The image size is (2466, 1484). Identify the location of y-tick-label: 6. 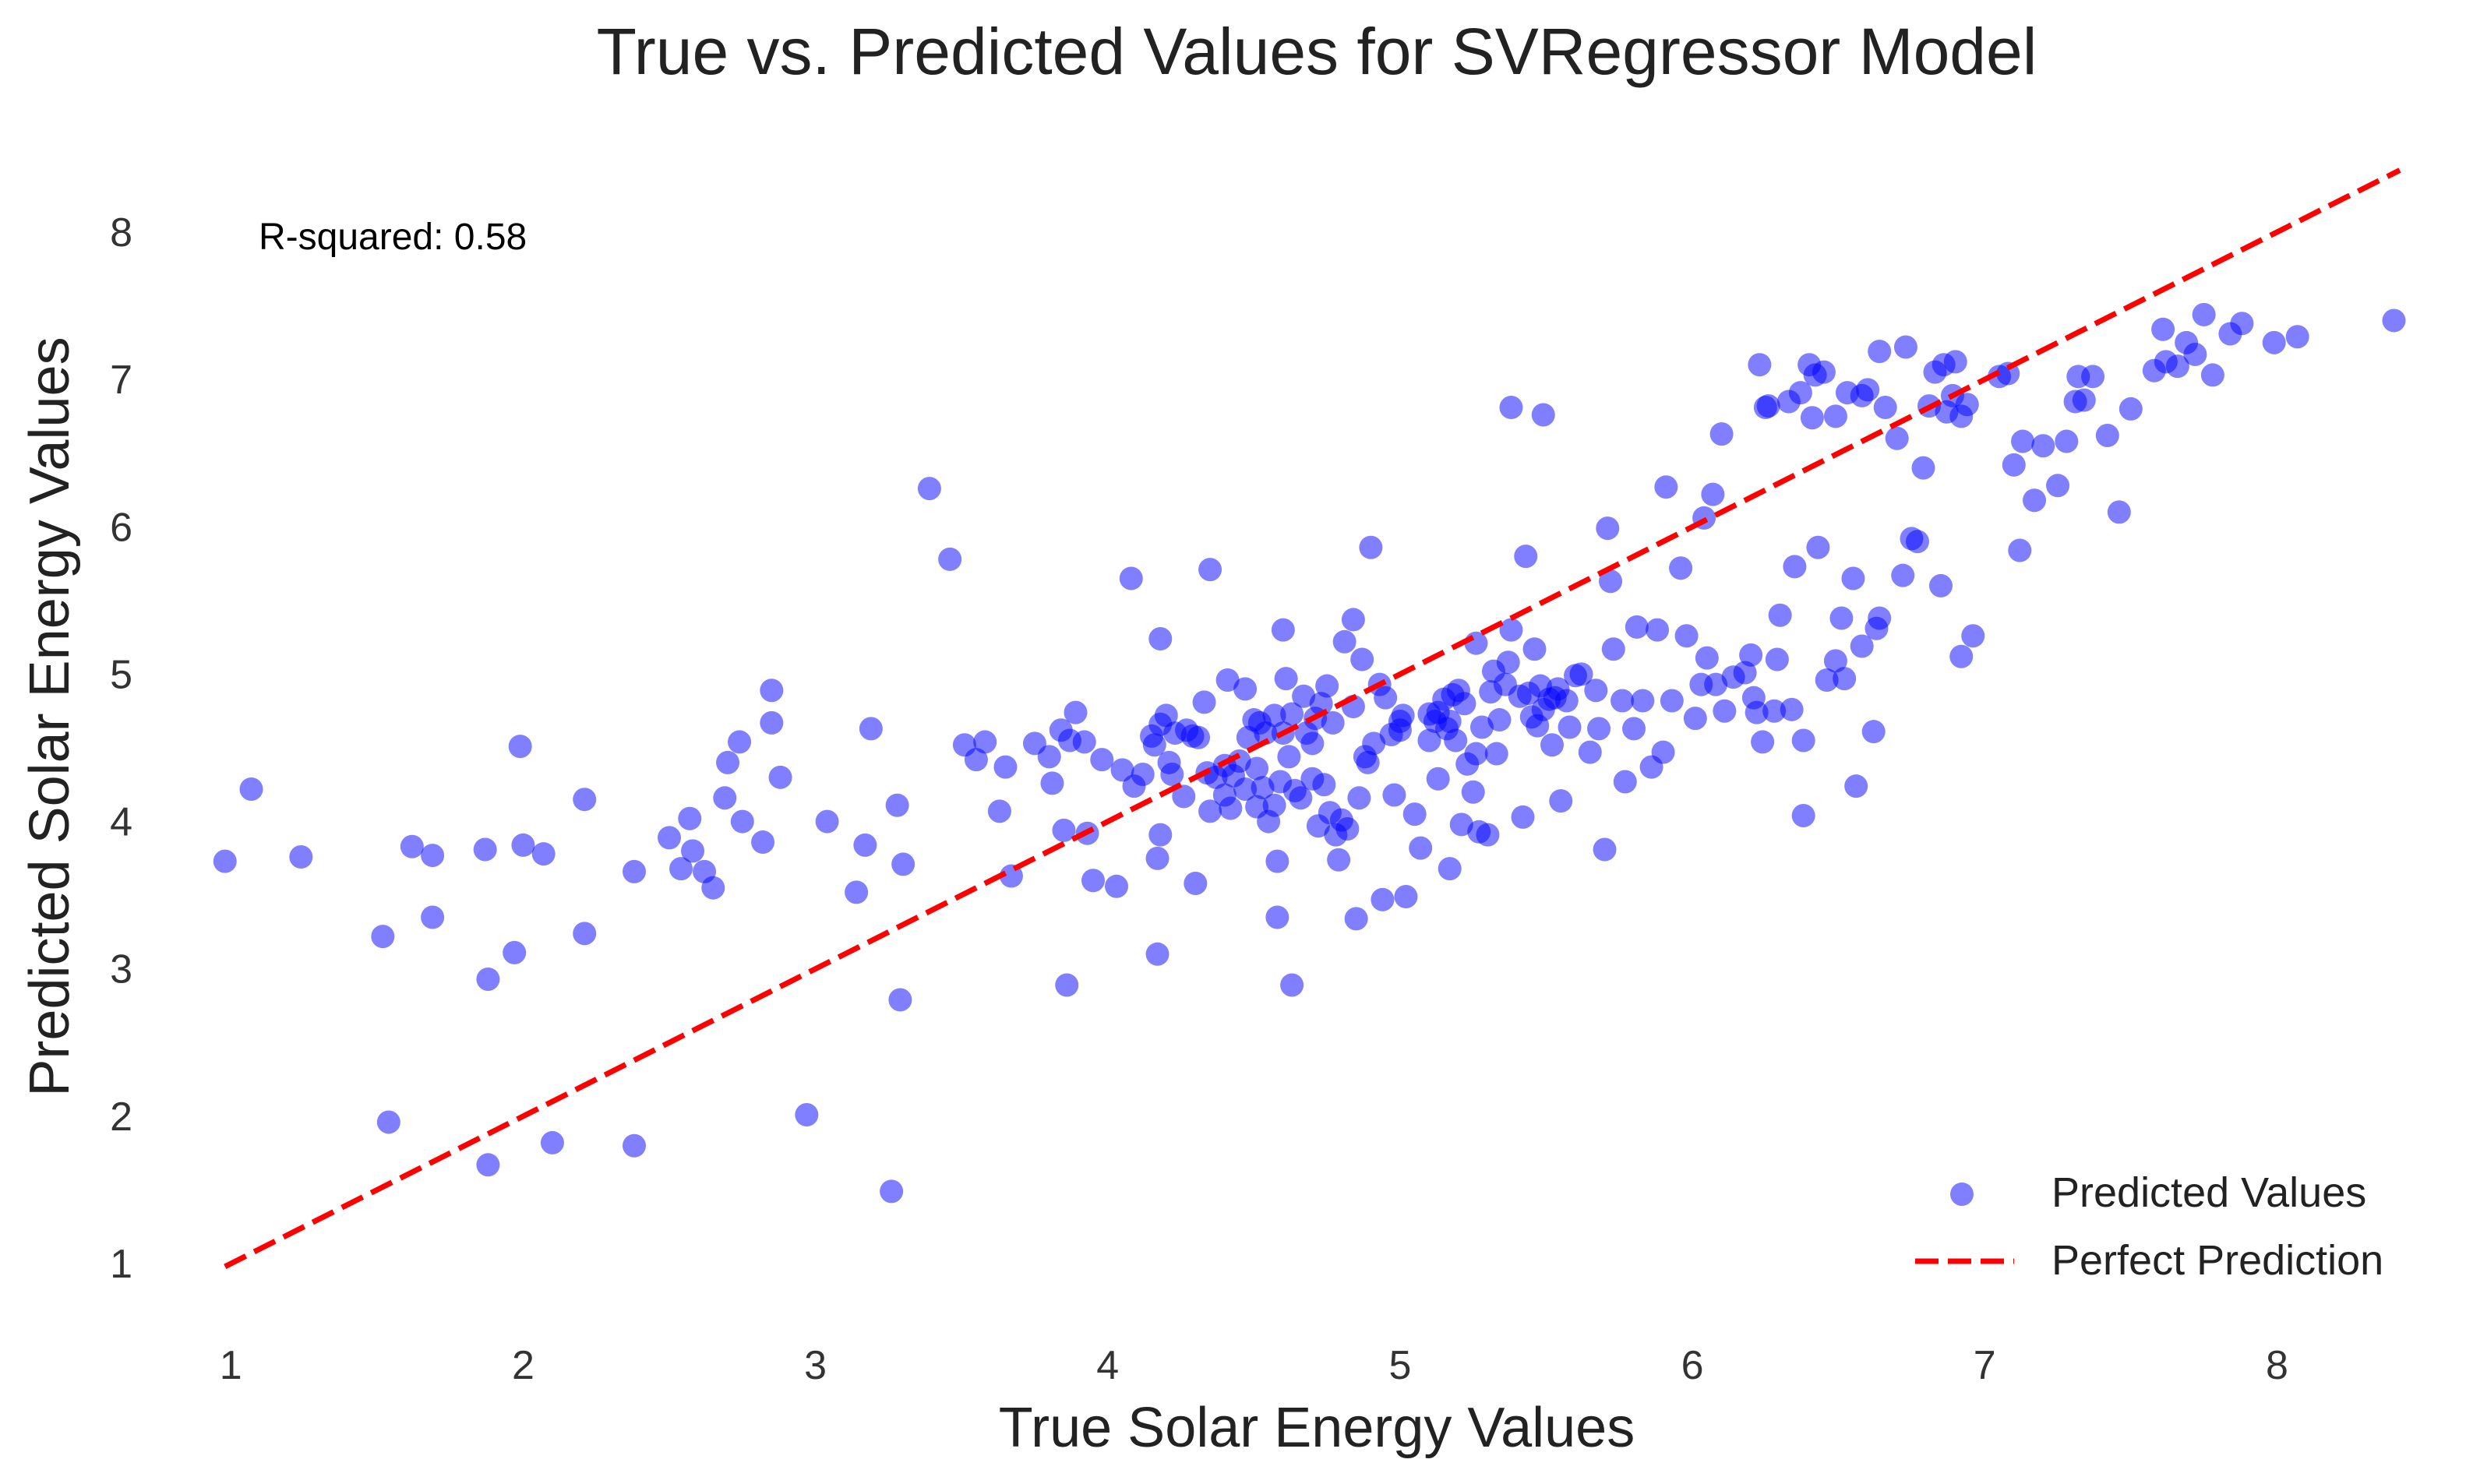
(121, 527).